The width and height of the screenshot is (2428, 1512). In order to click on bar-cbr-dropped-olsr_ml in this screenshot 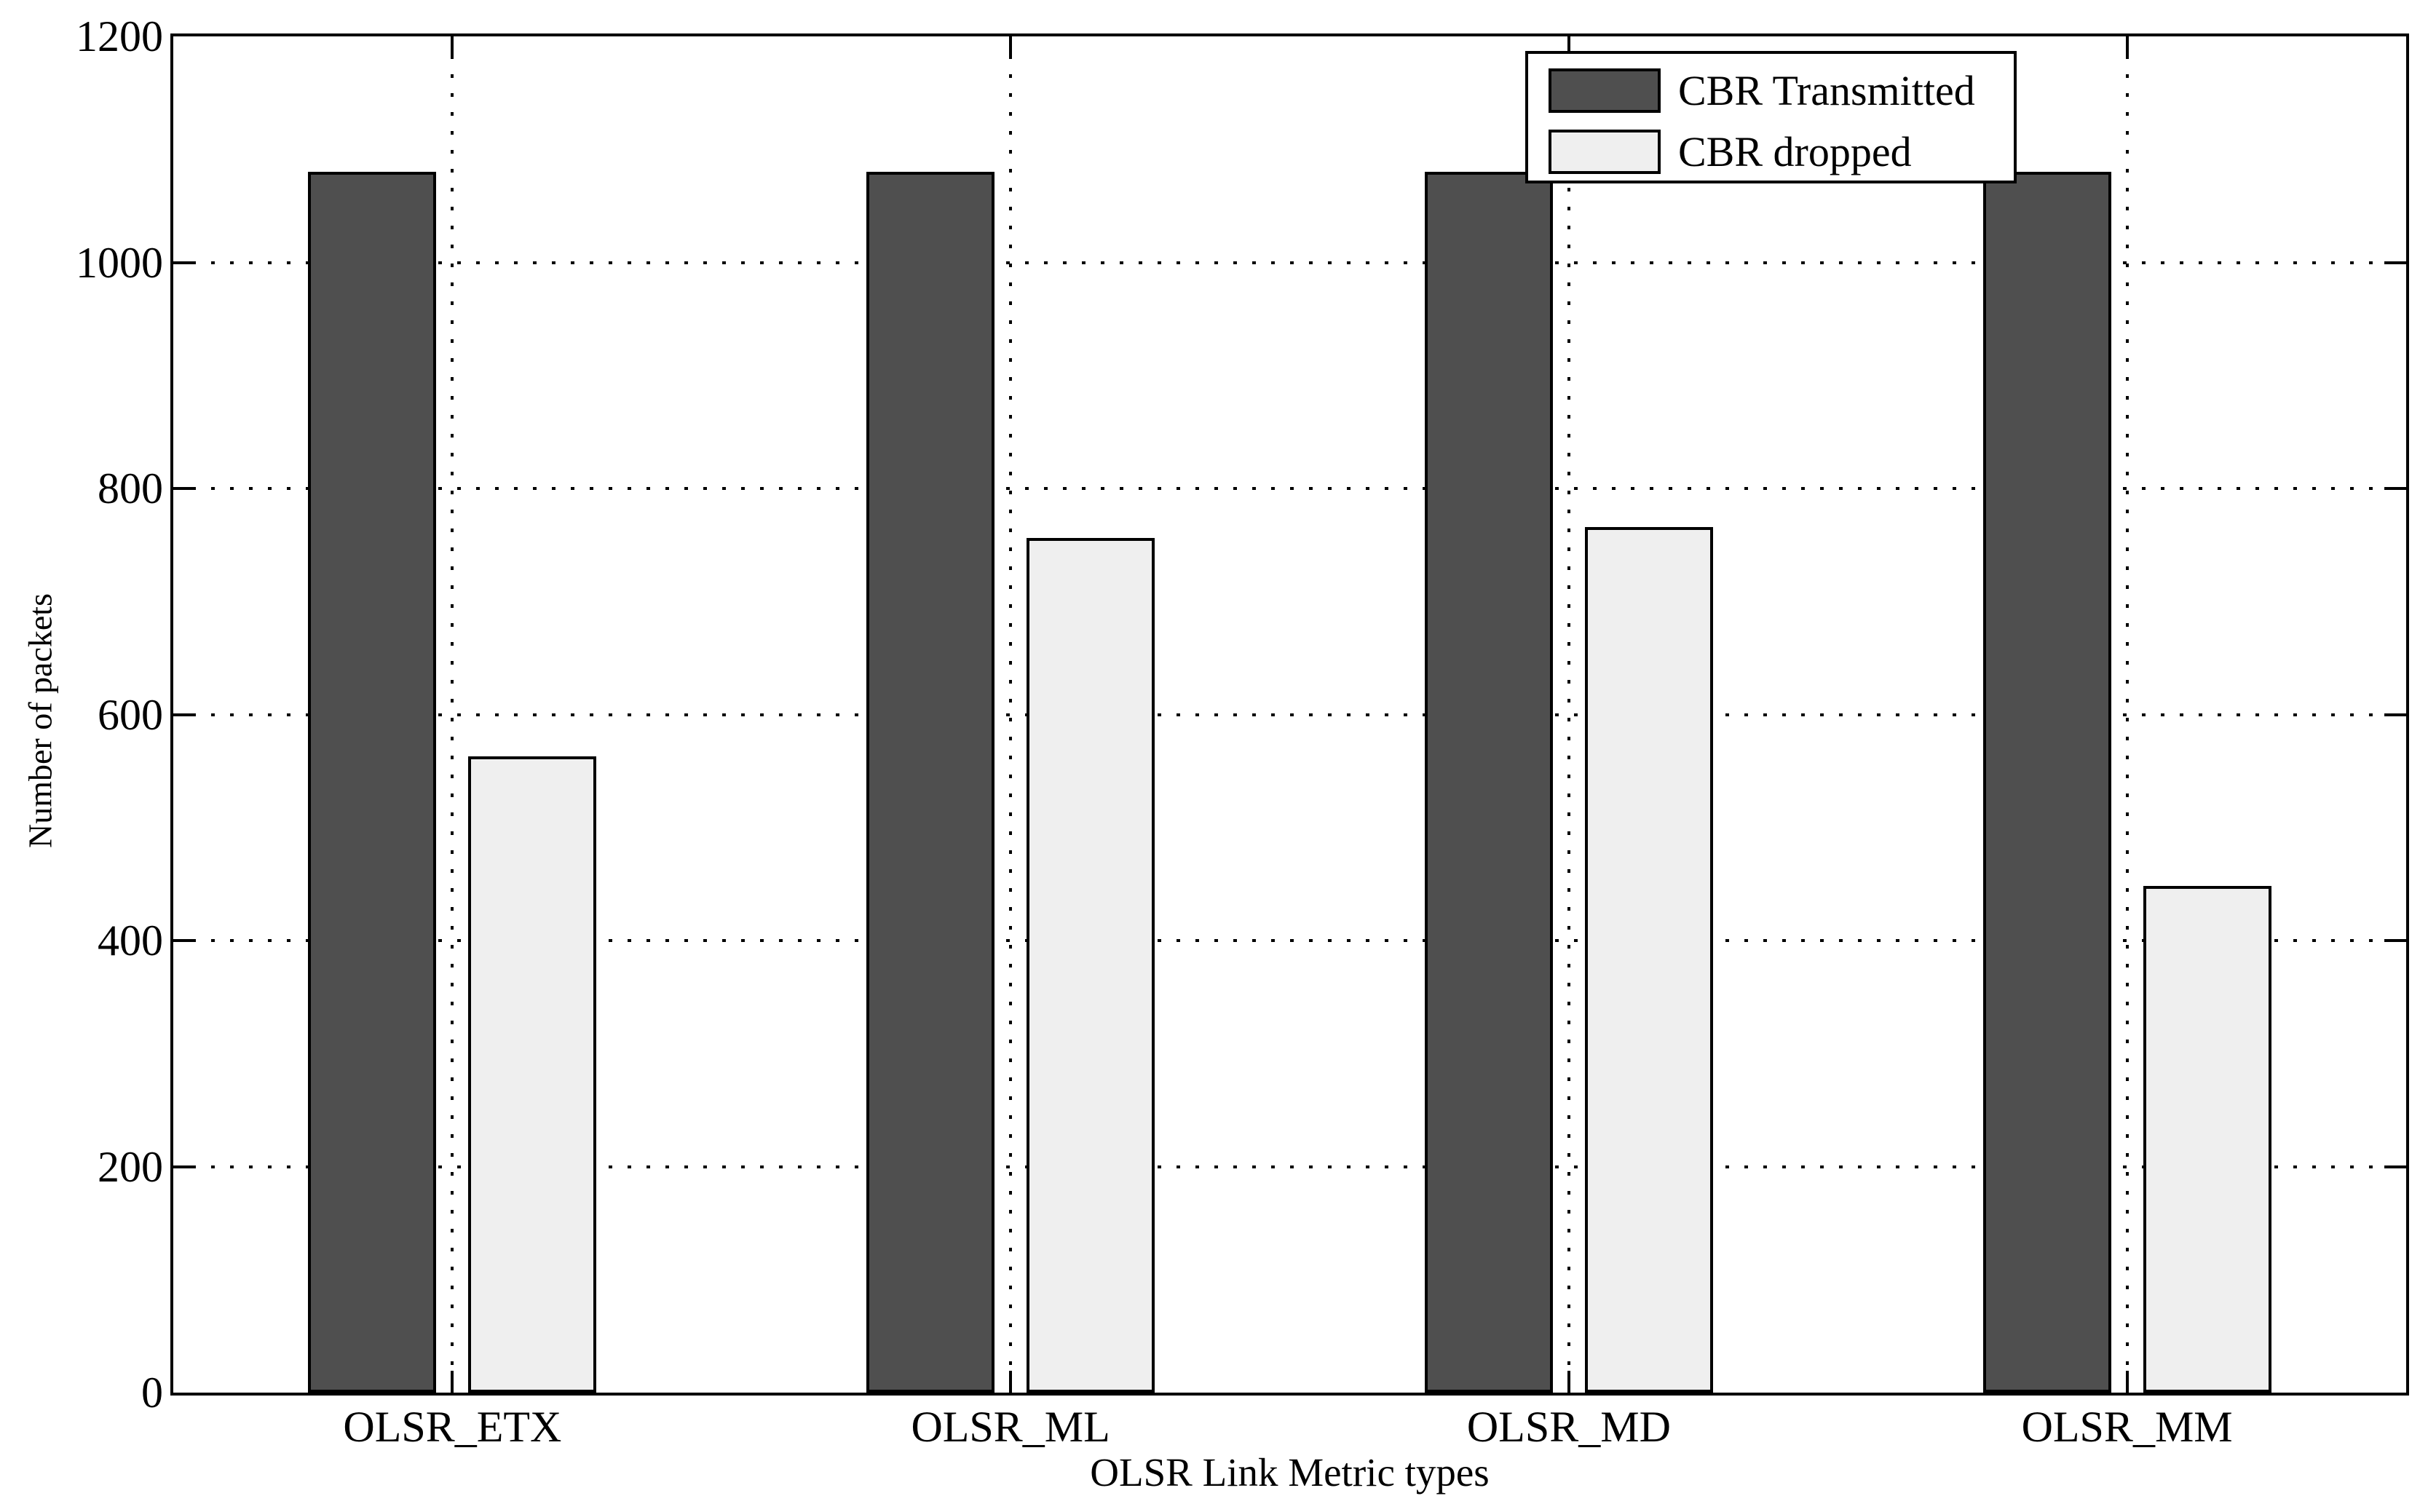, I will do `click(1091, 965)`.